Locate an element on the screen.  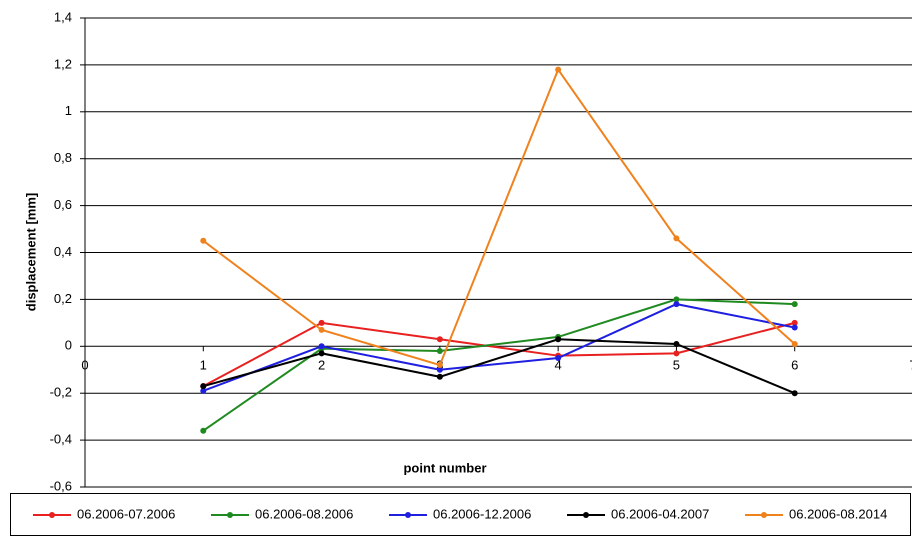
y-tick-label: -0,2 is located at coordinates (61, 392).